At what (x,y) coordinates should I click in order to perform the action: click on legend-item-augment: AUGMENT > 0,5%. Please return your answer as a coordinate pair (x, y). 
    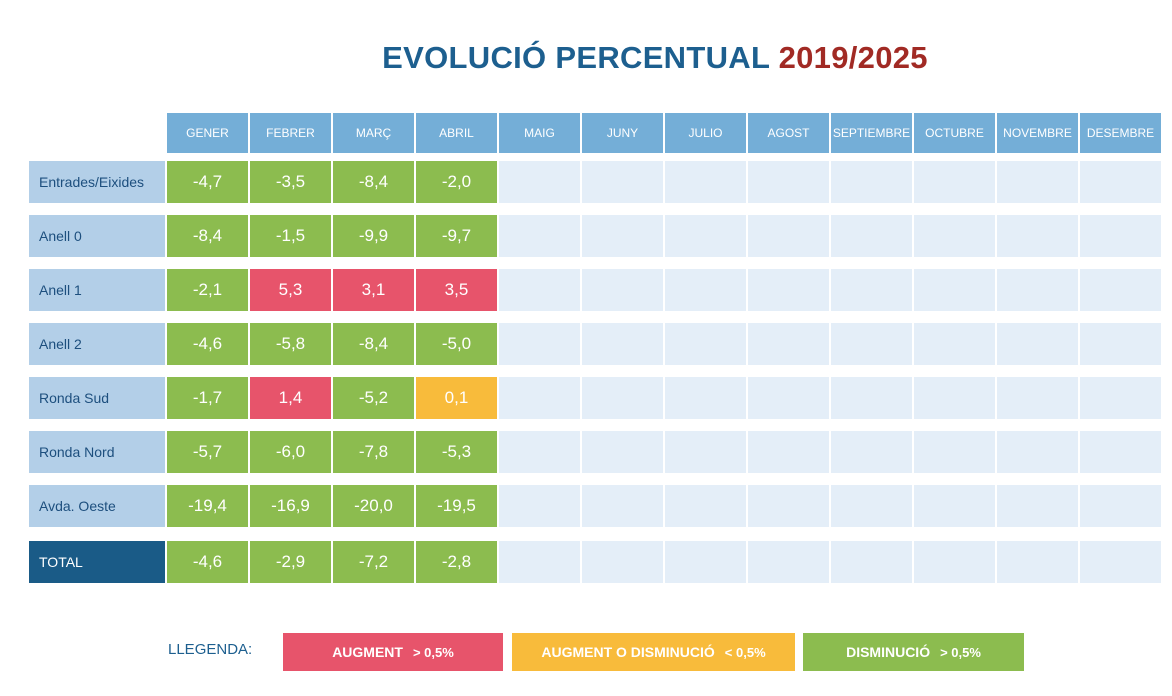
    Looking at the image, I should click on (393, 652).